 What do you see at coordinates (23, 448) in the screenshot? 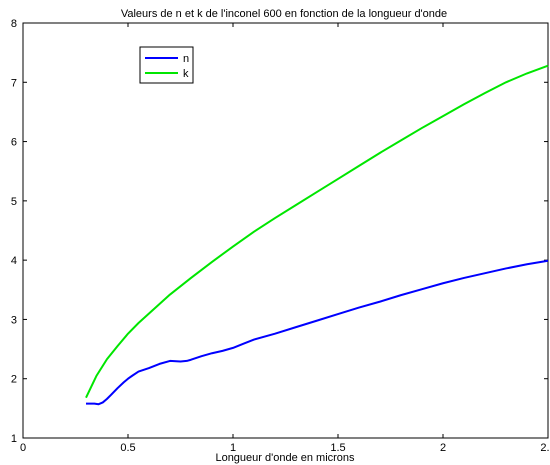
I see `x-tick-label: 0` at bounding box center [23, 448].